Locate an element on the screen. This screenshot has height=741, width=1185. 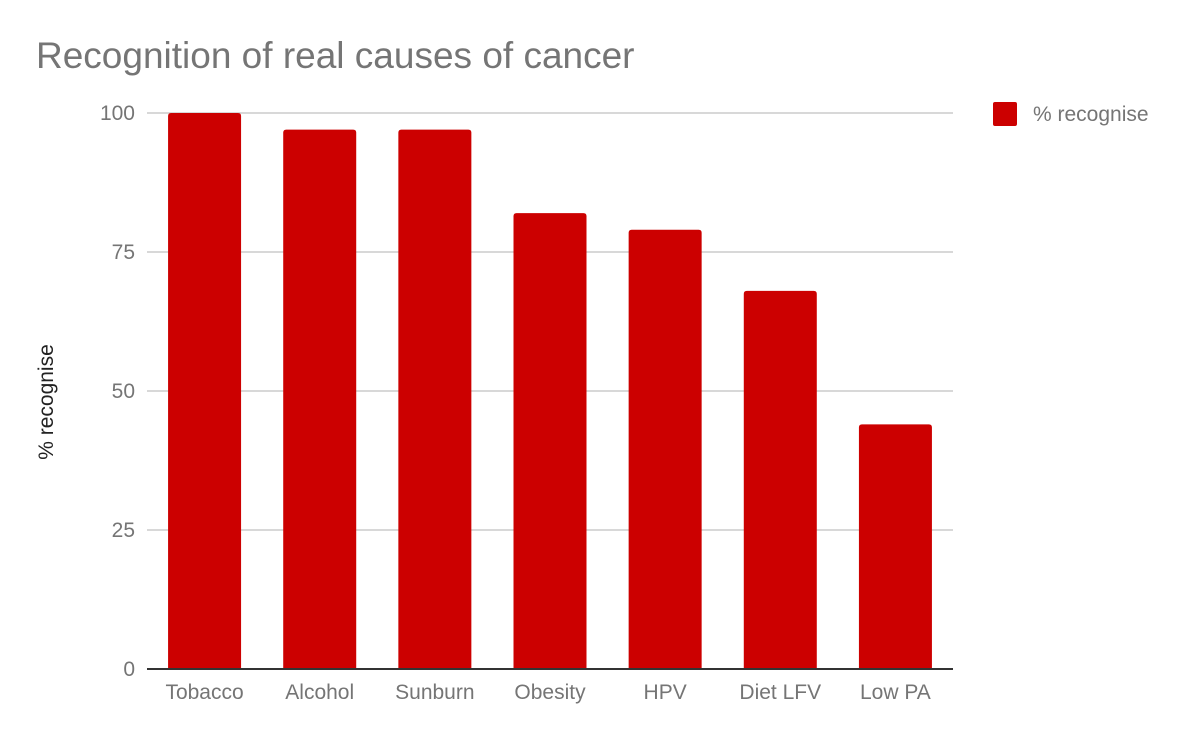
x-tick-label: Alcohol is located at coordinates (319, 692).